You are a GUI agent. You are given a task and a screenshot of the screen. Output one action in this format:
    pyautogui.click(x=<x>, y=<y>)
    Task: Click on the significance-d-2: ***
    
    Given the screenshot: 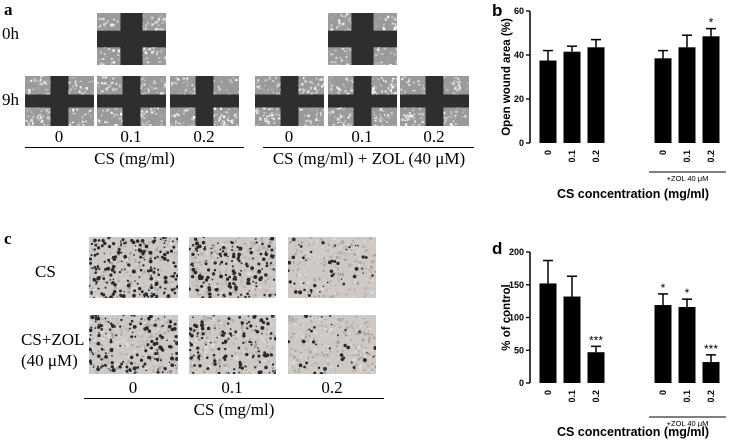 What is the action you would take?
    pyautogui.click(x=596, y=340)
    